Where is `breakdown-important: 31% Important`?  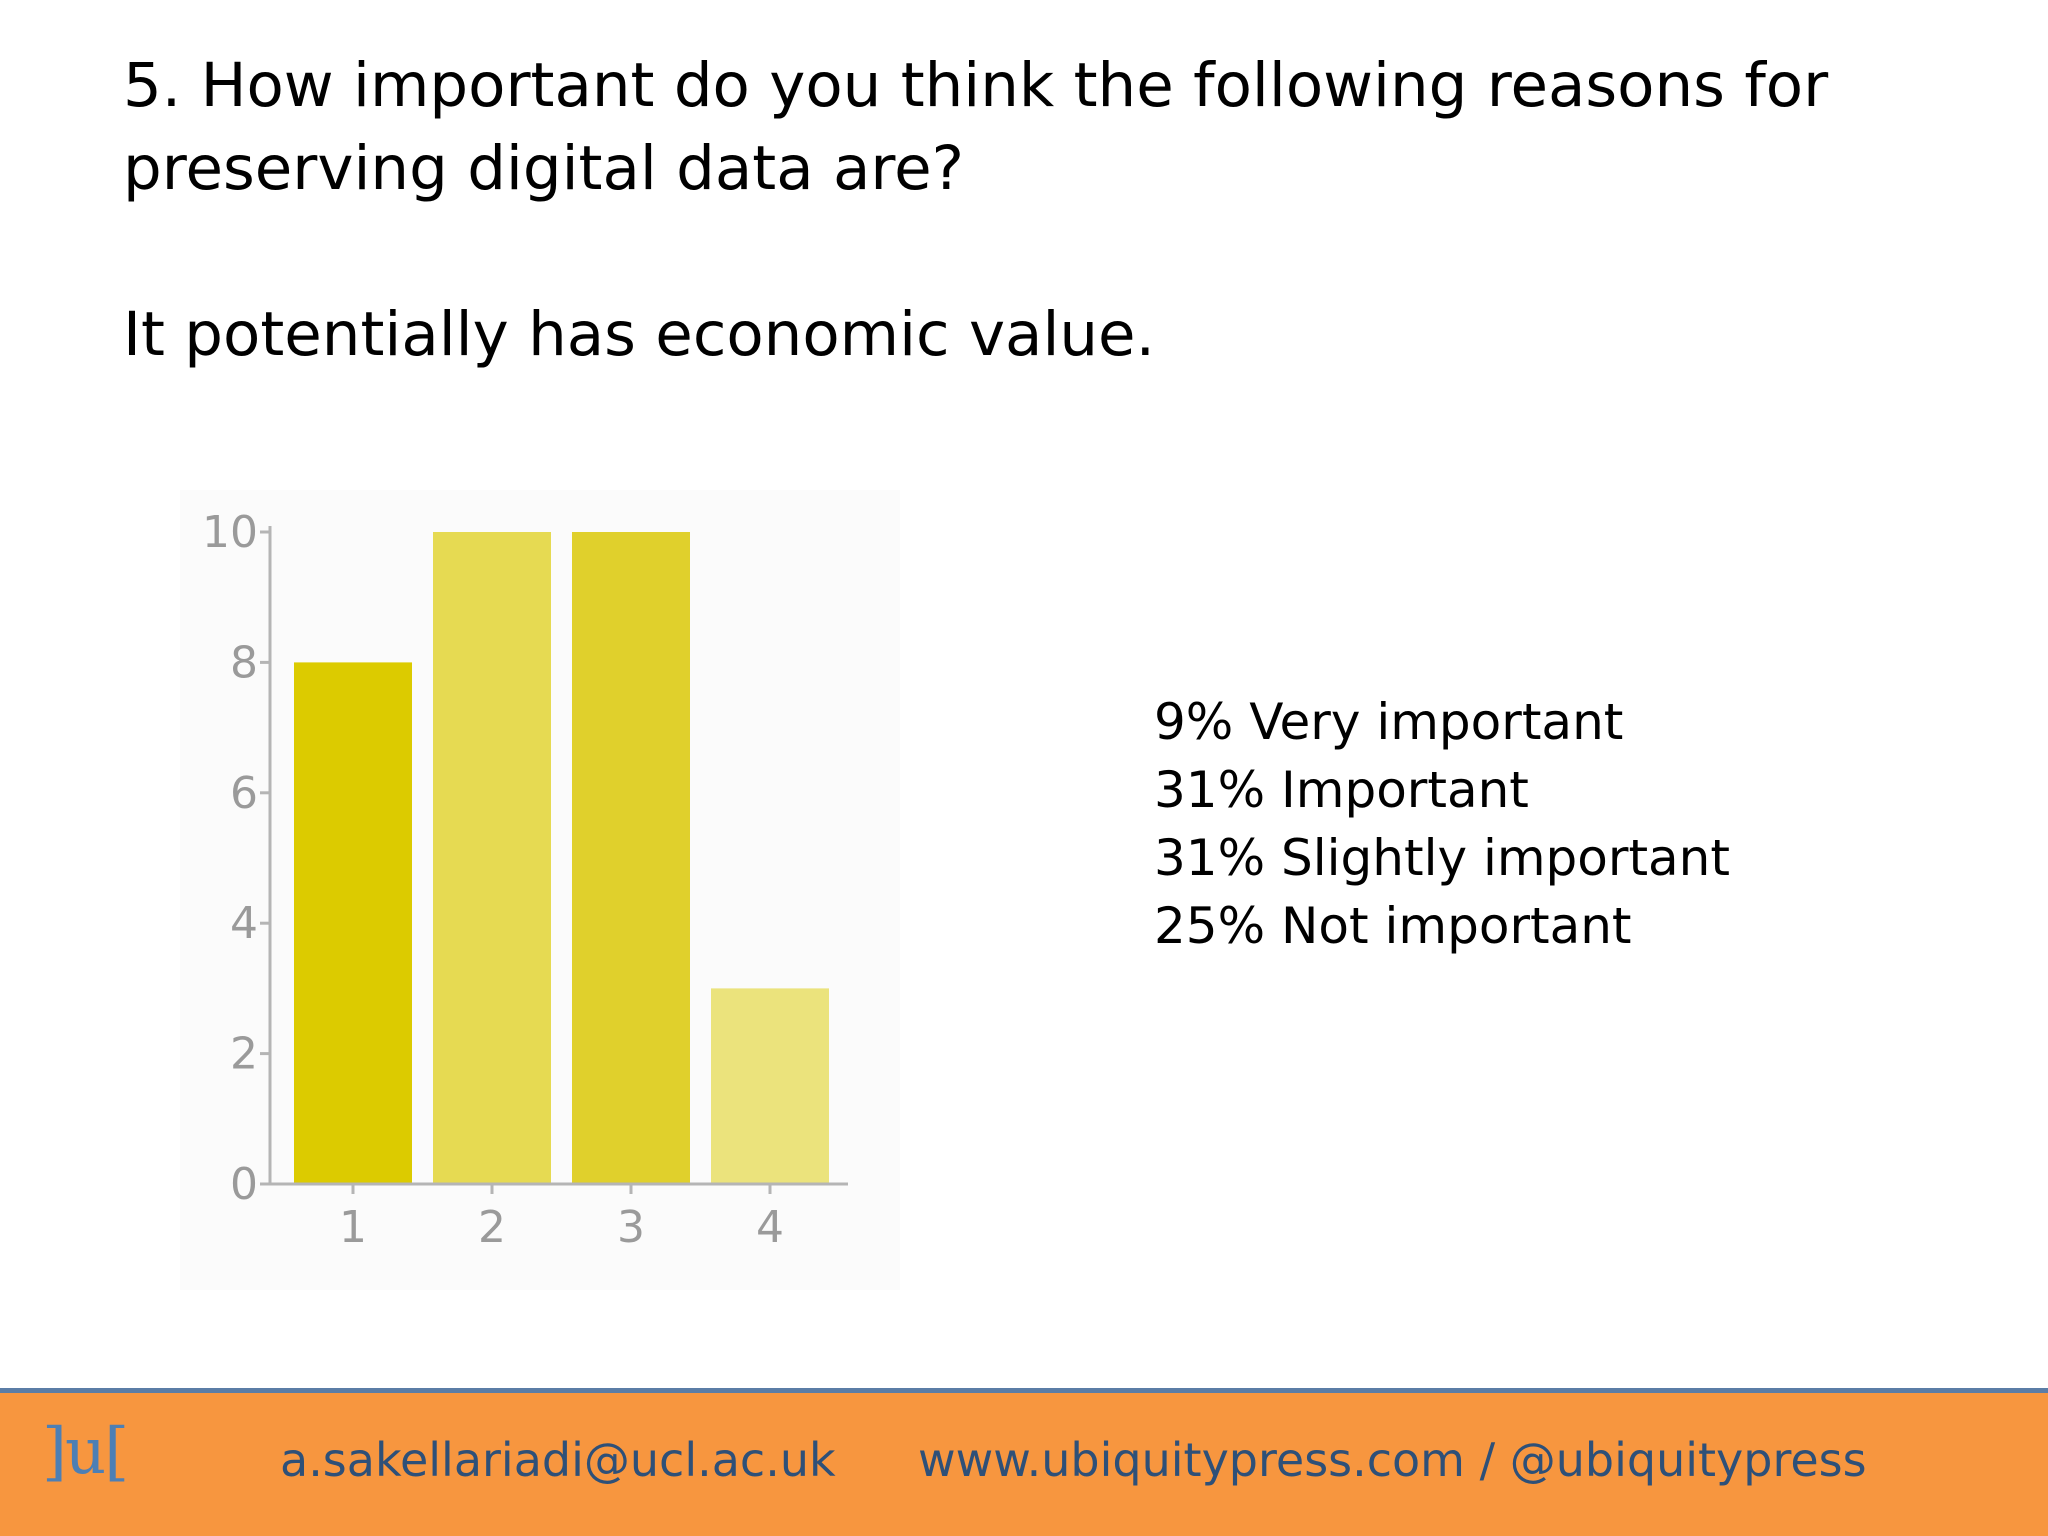 breakdown-important: 31% Important is located at coordinates (1341, 790).